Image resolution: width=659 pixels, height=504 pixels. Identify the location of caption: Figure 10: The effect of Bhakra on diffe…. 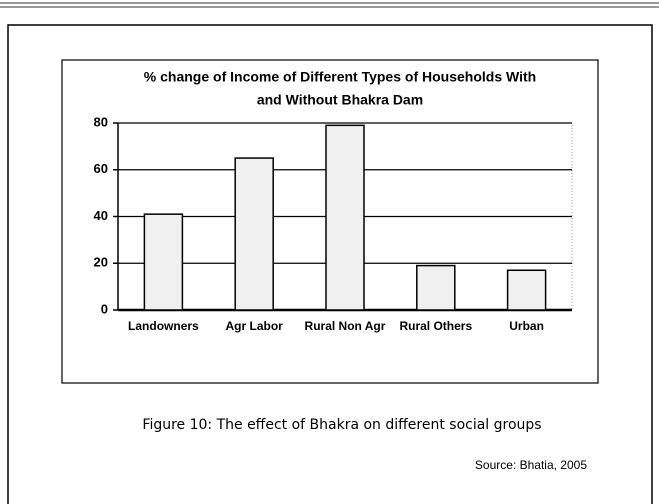
(341, 425).